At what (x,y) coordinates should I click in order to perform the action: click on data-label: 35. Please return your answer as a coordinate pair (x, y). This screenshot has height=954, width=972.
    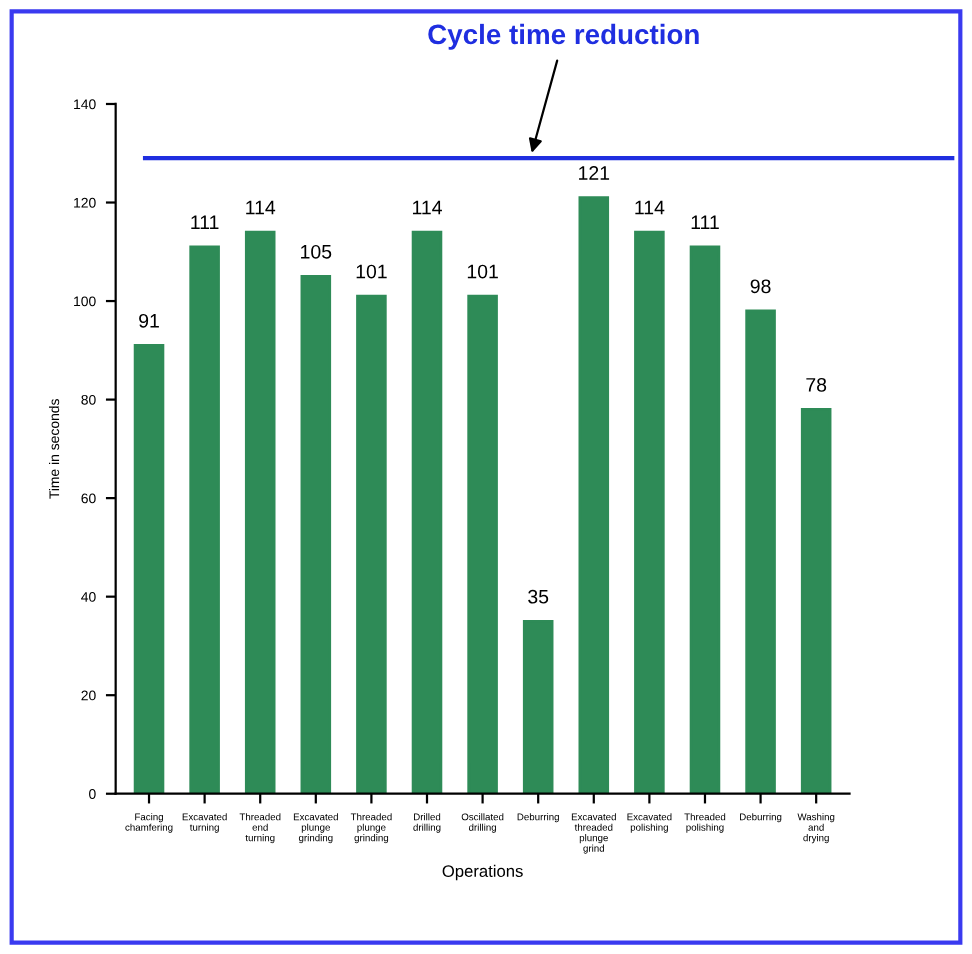
    Looking at the image, I should click on (538, 596).